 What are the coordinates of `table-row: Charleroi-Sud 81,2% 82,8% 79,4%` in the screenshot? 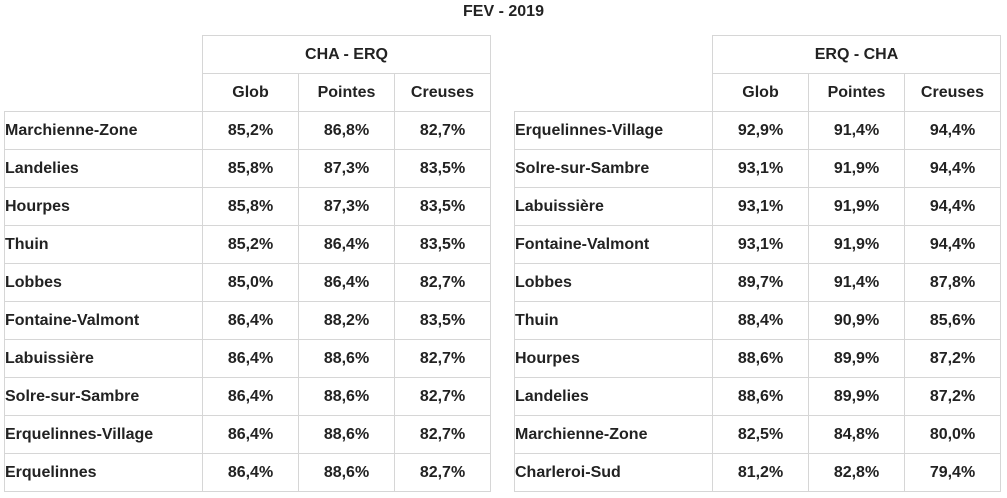 It's located at (757, 472).